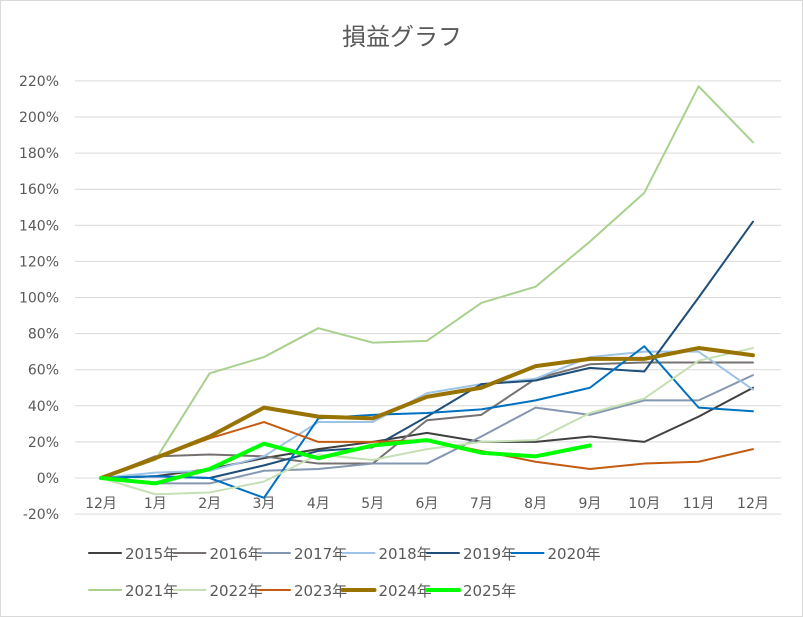 The image size is (803, 618). Describe the element at coordinates (151, 554) in the screenshot. I see `legend-label: 2015年` at that location.